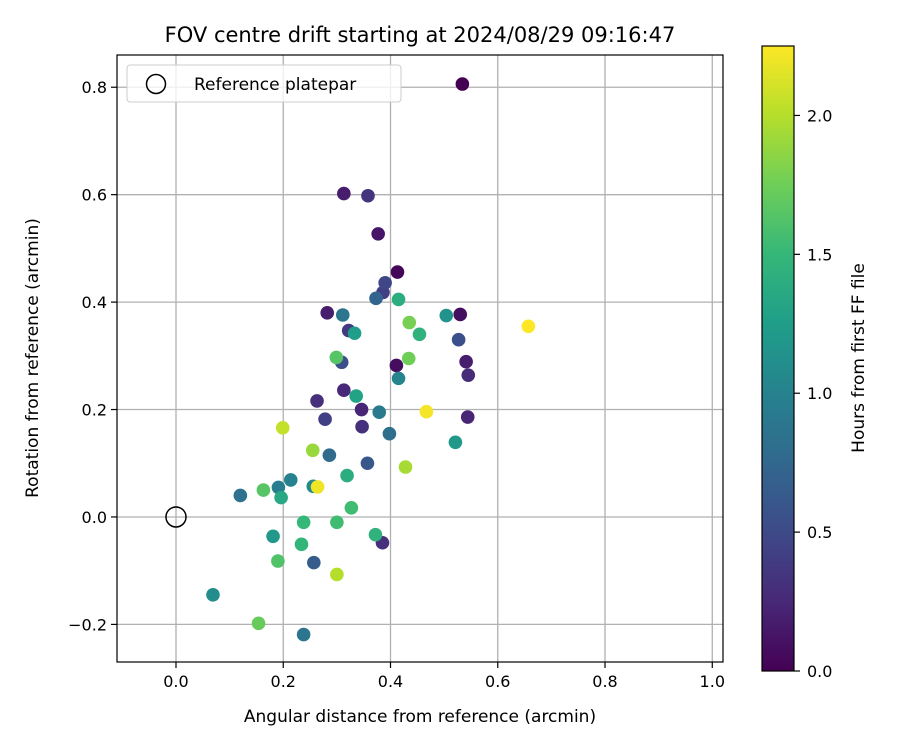 This screenshot has height=750, width=900. I want to click on legend-marker-icon, so click(156, 84).